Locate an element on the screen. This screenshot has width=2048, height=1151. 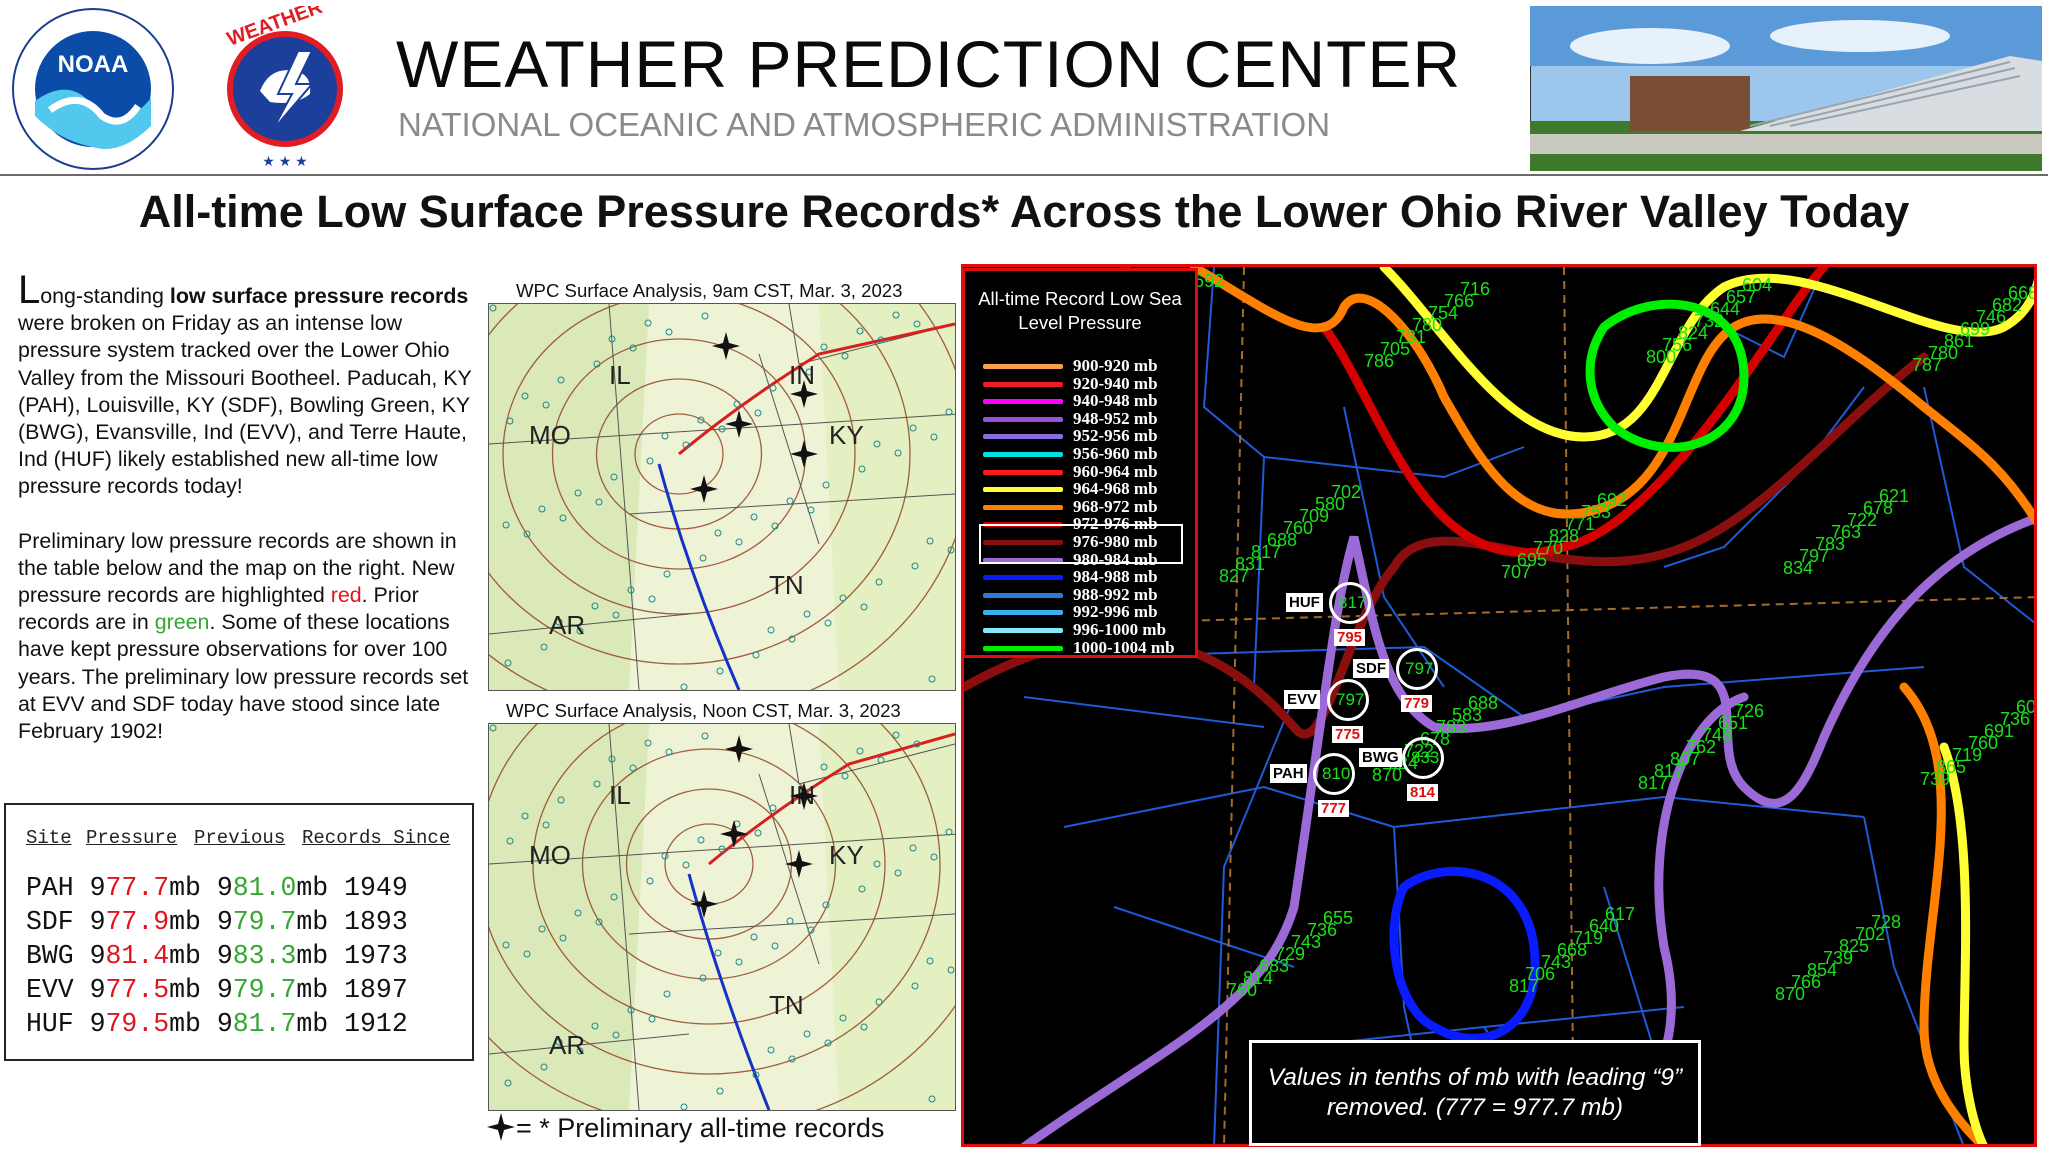
red-word: red is located at coordinates (346, 595).